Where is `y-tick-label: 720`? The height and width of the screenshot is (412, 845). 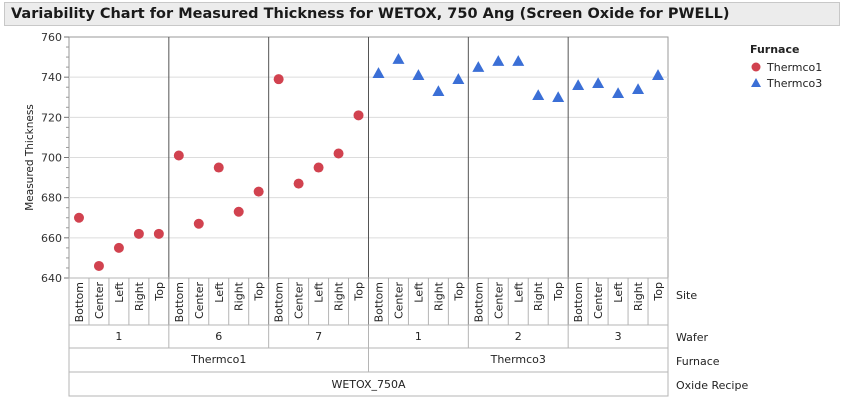
y-tick-label: 720 is located at coordinates (51, 117).